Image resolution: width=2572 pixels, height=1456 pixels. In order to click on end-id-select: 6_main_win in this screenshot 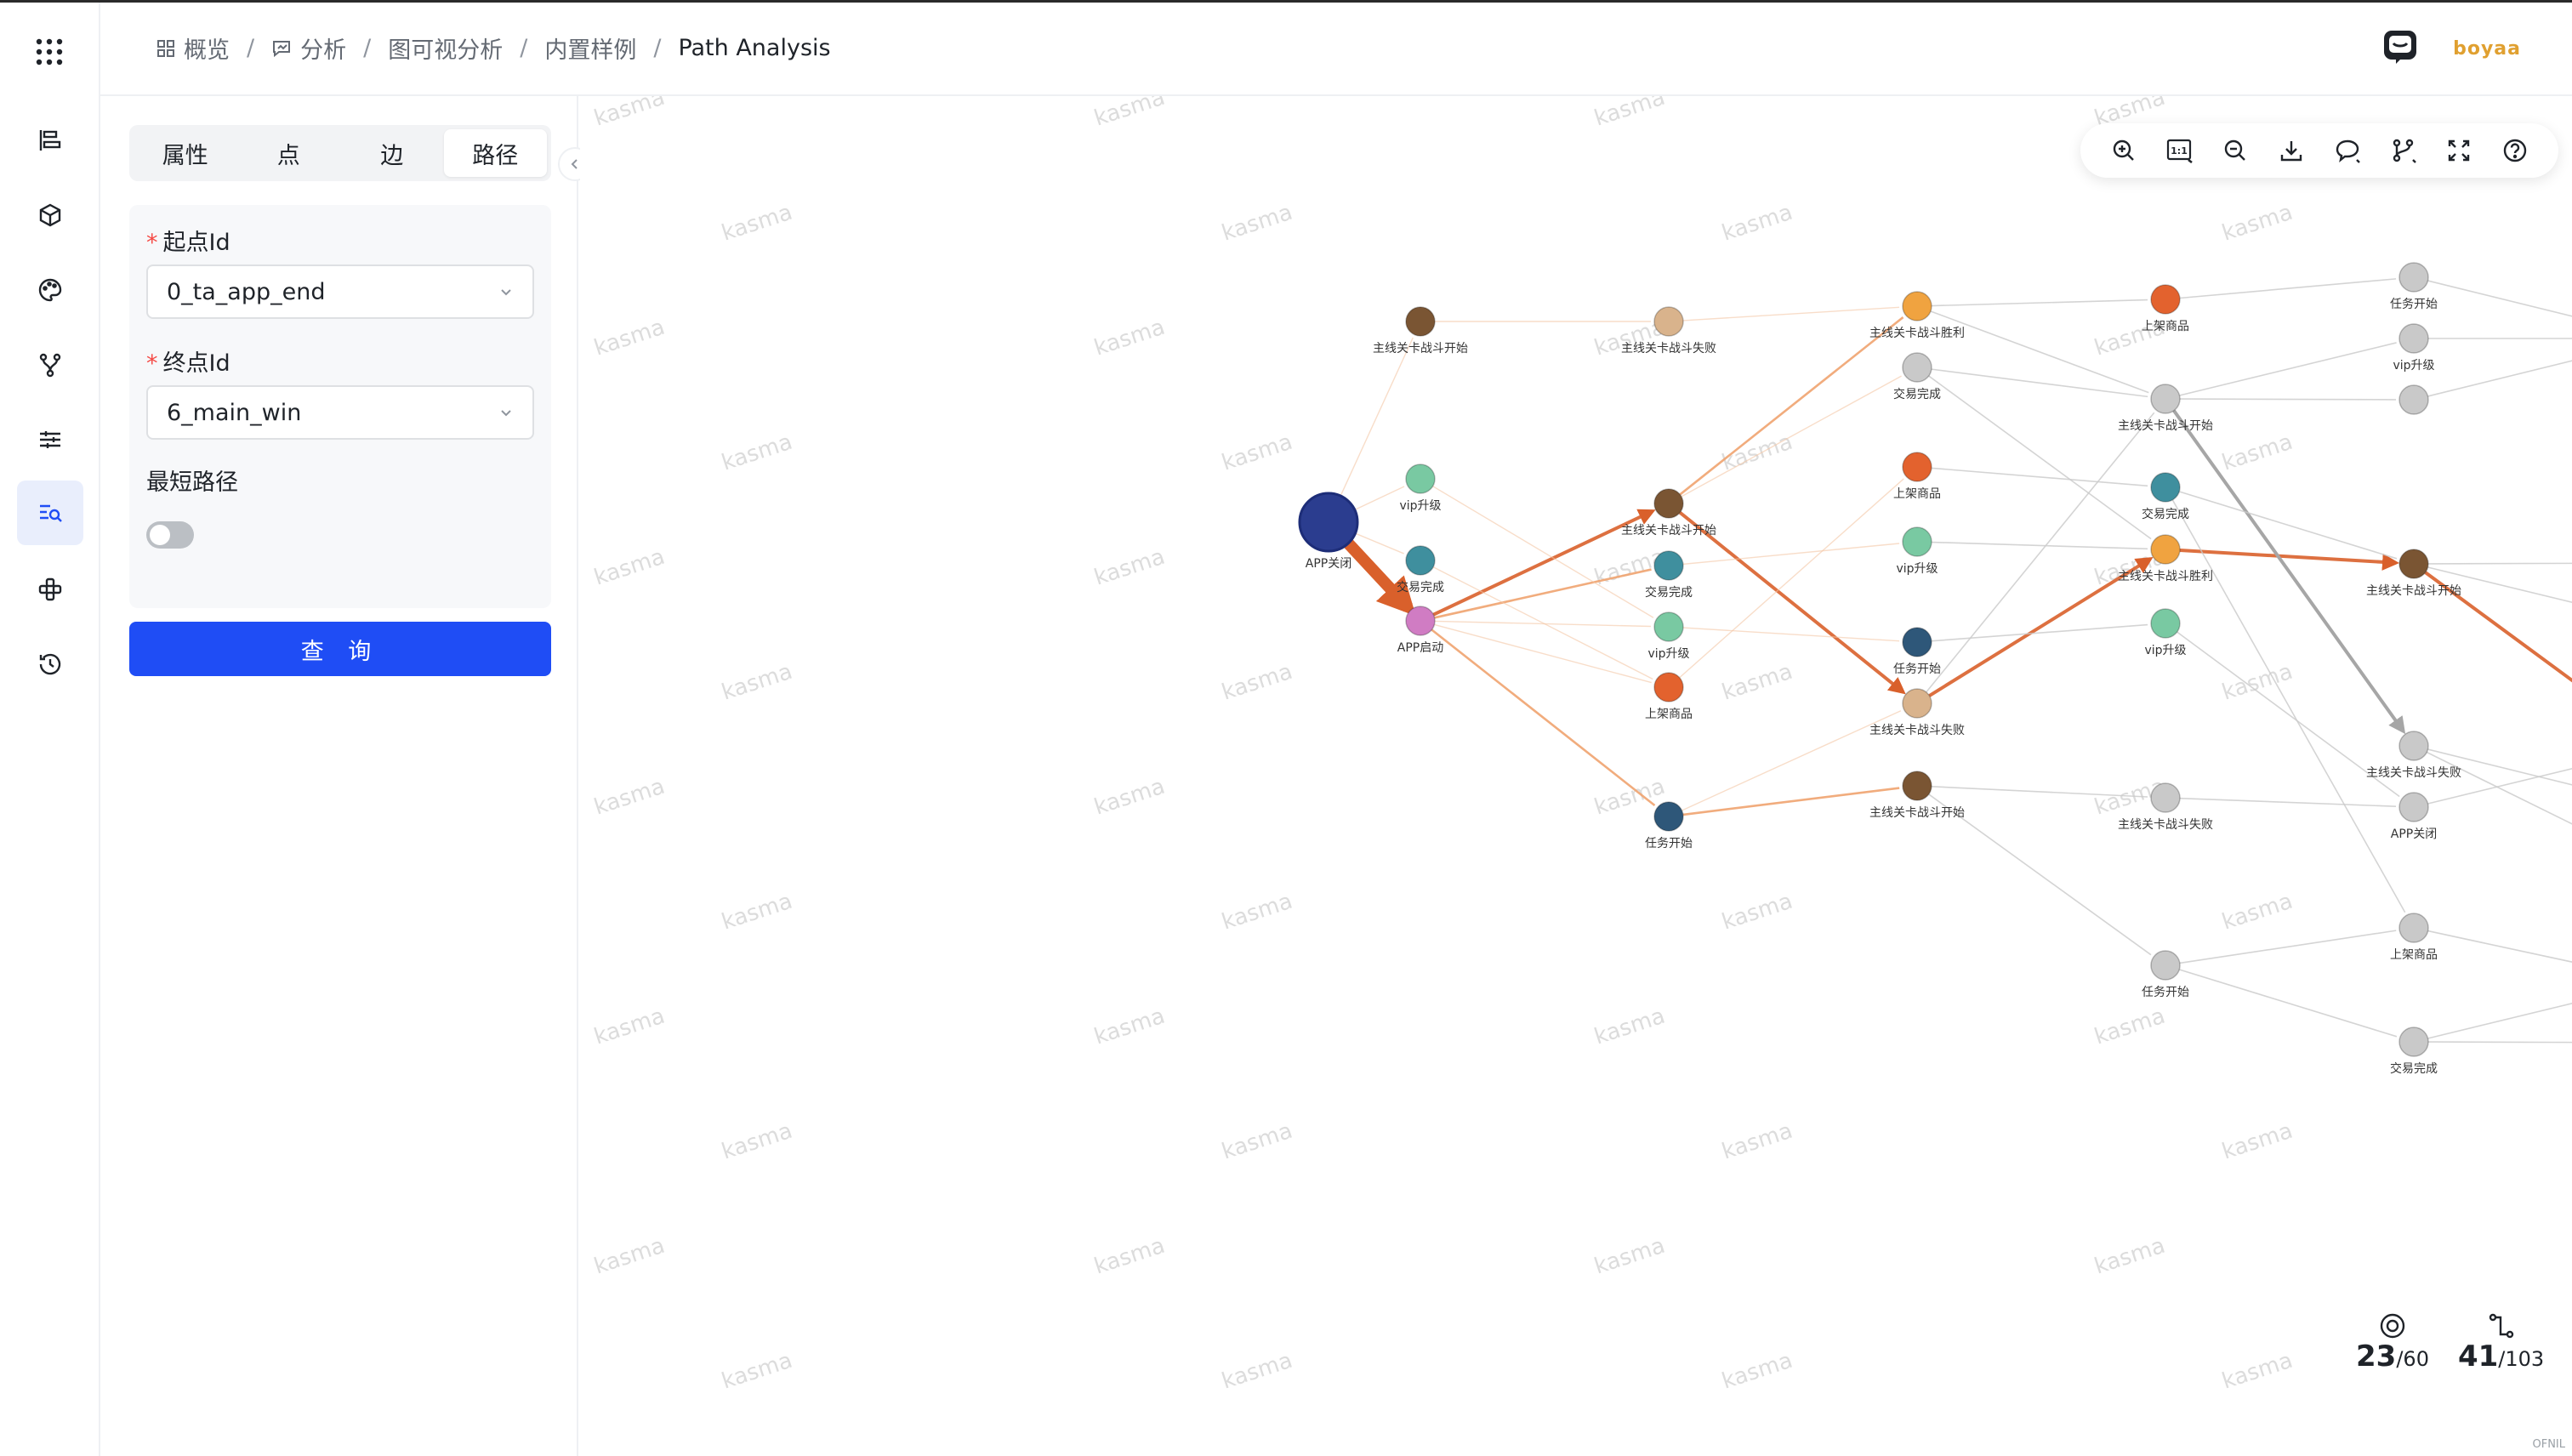, I will do `click(340, 412)`.